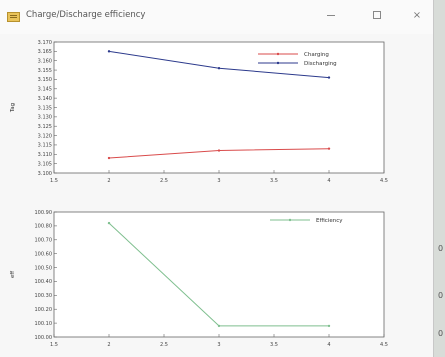 Image resolution: width=445 pixels, height=357 pixels. What do you see at coordinates (13, 17) in the screenshot?
I see `app-icon` at bounding box center [13, 17].